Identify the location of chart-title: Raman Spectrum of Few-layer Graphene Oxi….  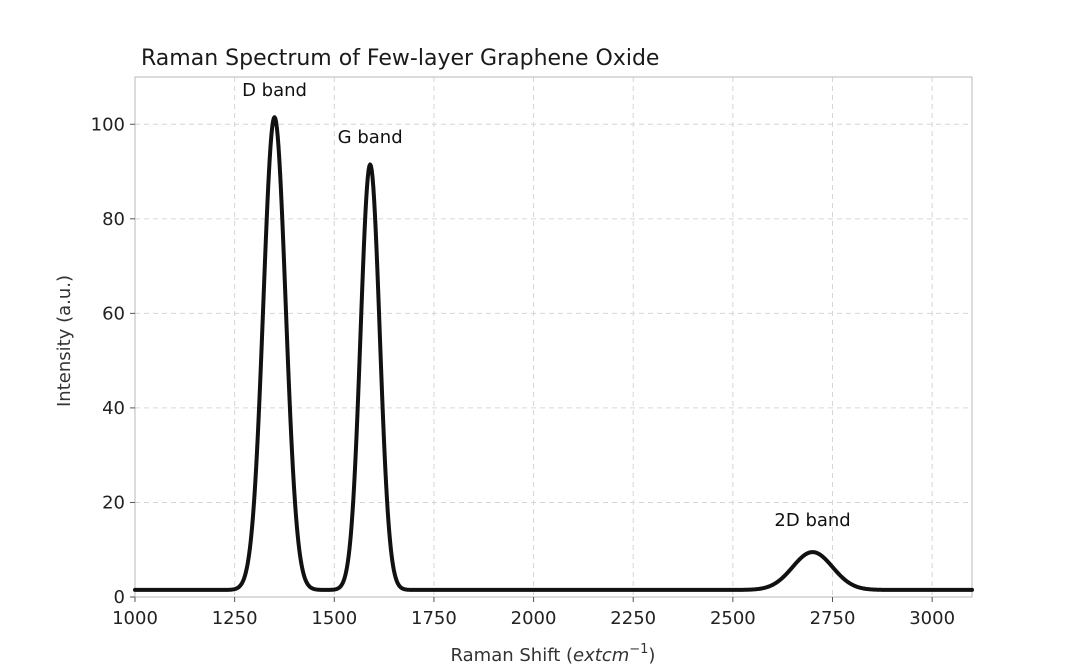
(400, 58).